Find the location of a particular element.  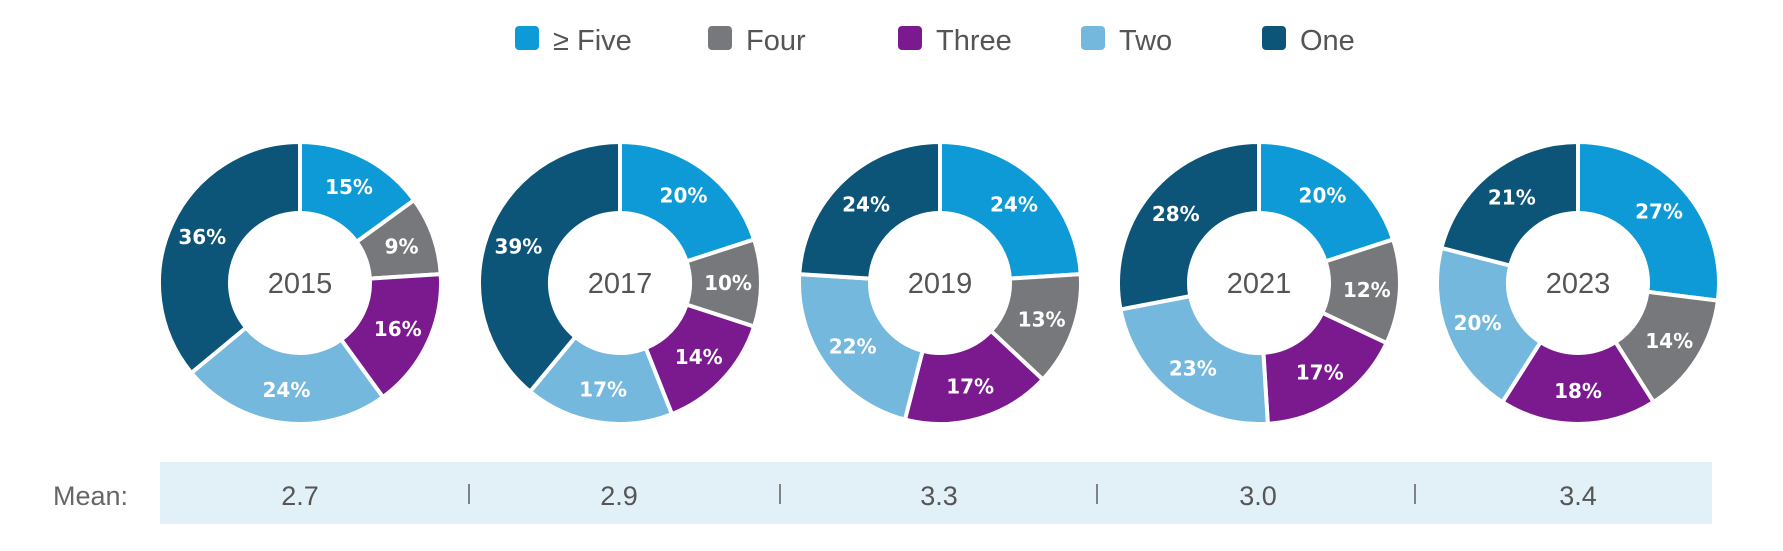

slice-2023-three is located at coordinates (1578, 382).